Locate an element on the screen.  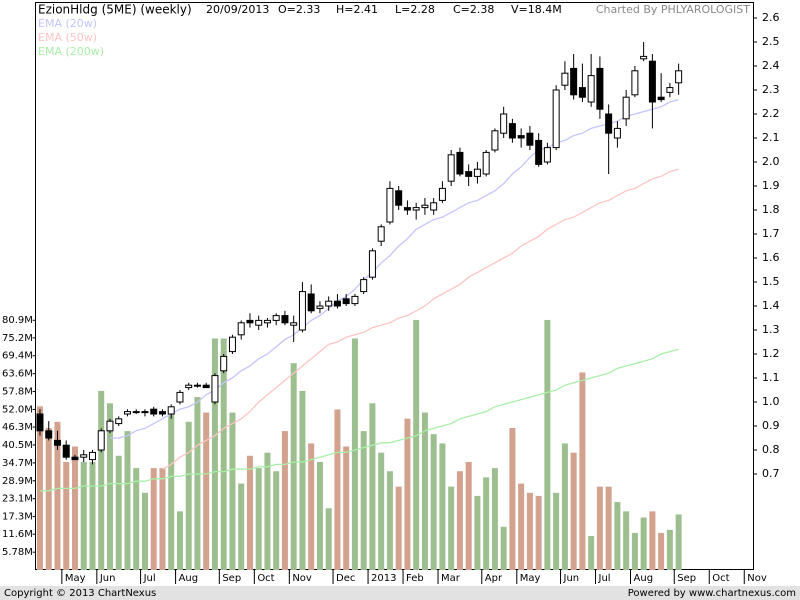
header-open: O=2.33 is located at coordinates (299, 9).